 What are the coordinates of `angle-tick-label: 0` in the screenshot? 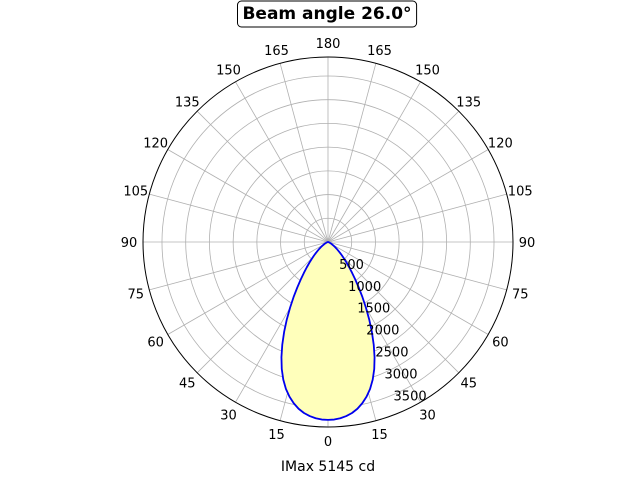 It's located at (328, 442).